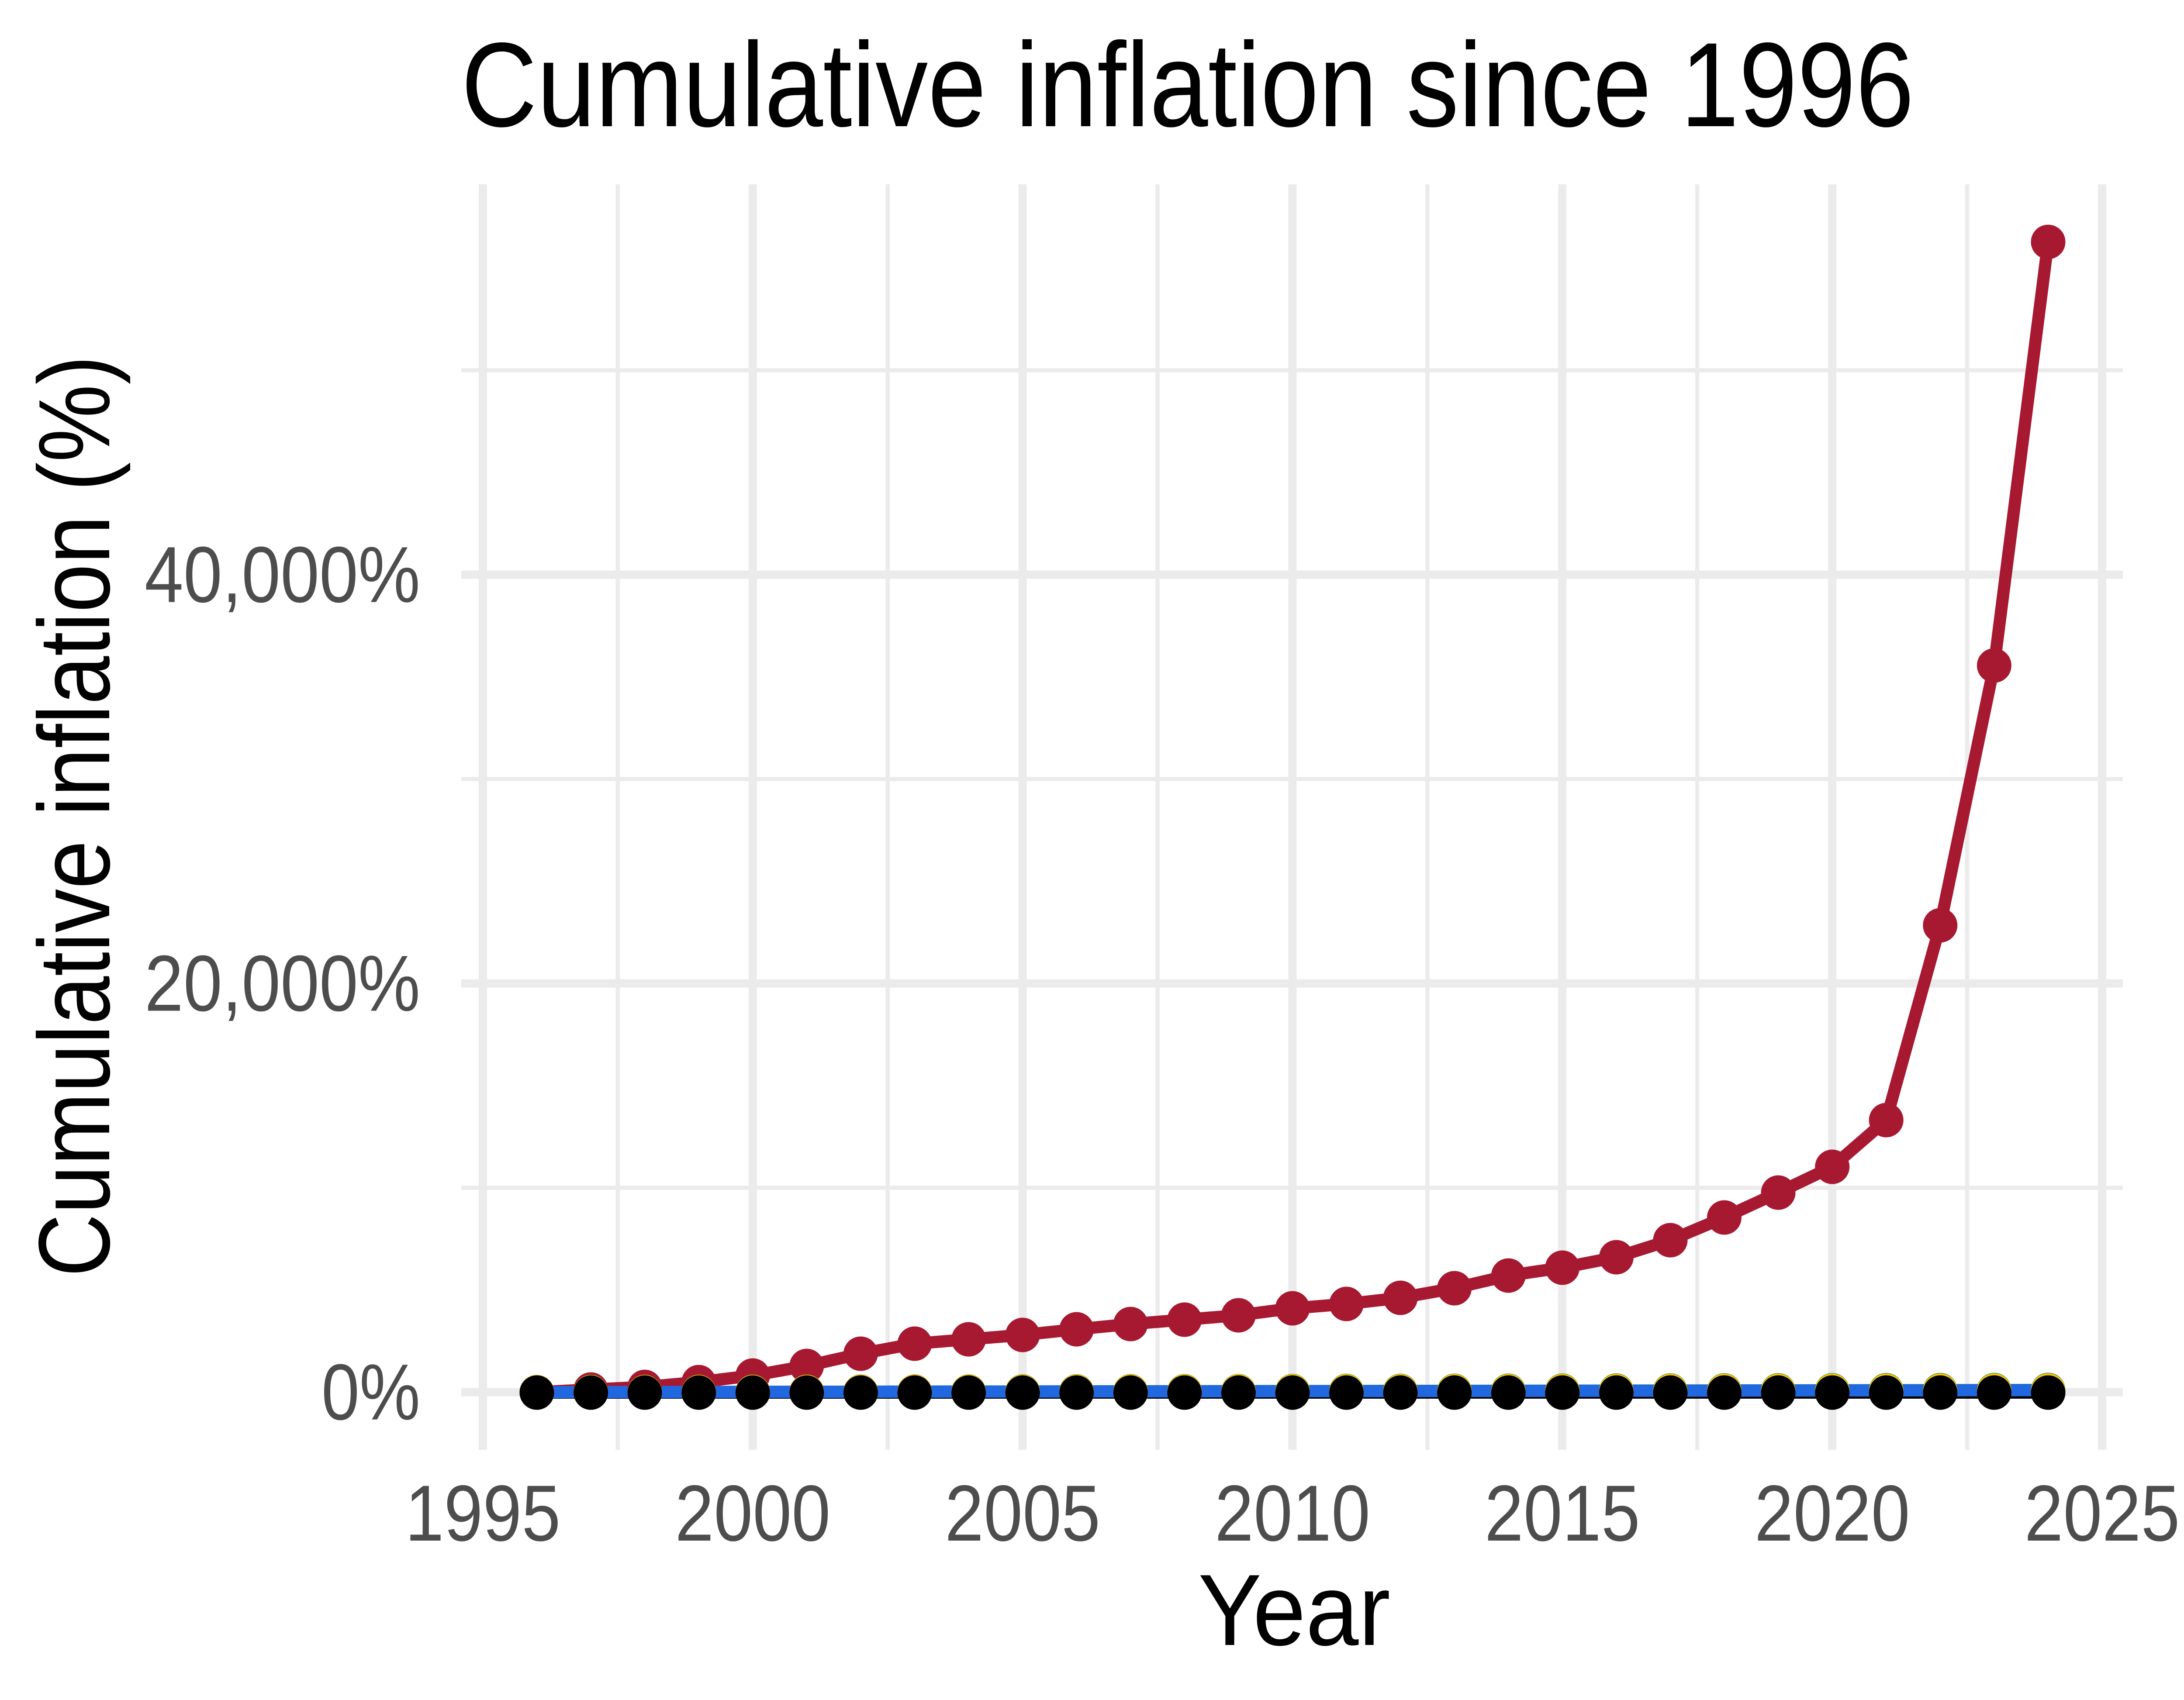 The height and width of the screenshot is (1700, 2184). Describe the element at coordinates (1187, 85) in the screenshot. I see `svg-text:Cumulative inflation since 199: Cumulative inflation since 1996` at that location.